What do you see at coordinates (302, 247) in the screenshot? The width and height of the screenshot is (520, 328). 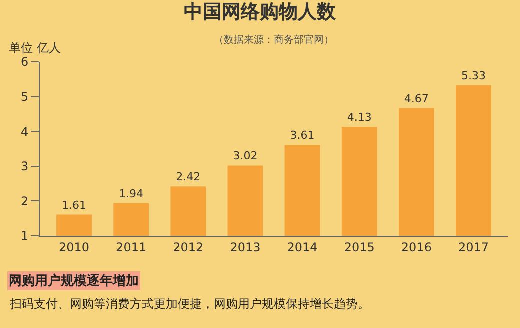 I see `x-tick-label: 2014` at bounding box center [302, 247].